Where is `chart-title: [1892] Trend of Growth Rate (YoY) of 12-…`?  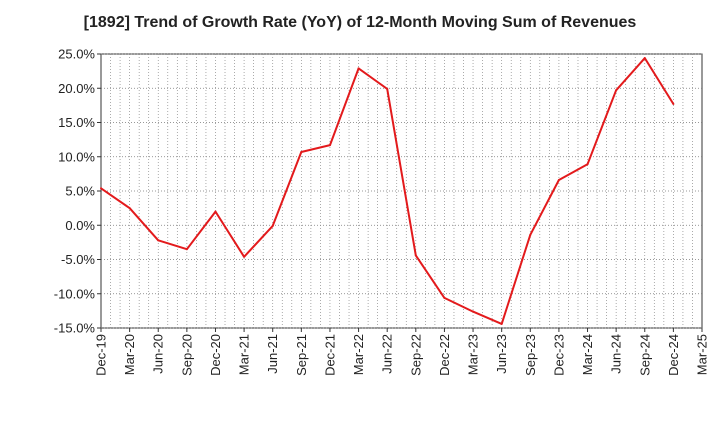
chart-title: [1892] Trend of Growth Rate (YoY) of 12-… is located at coordinates (360, 22).